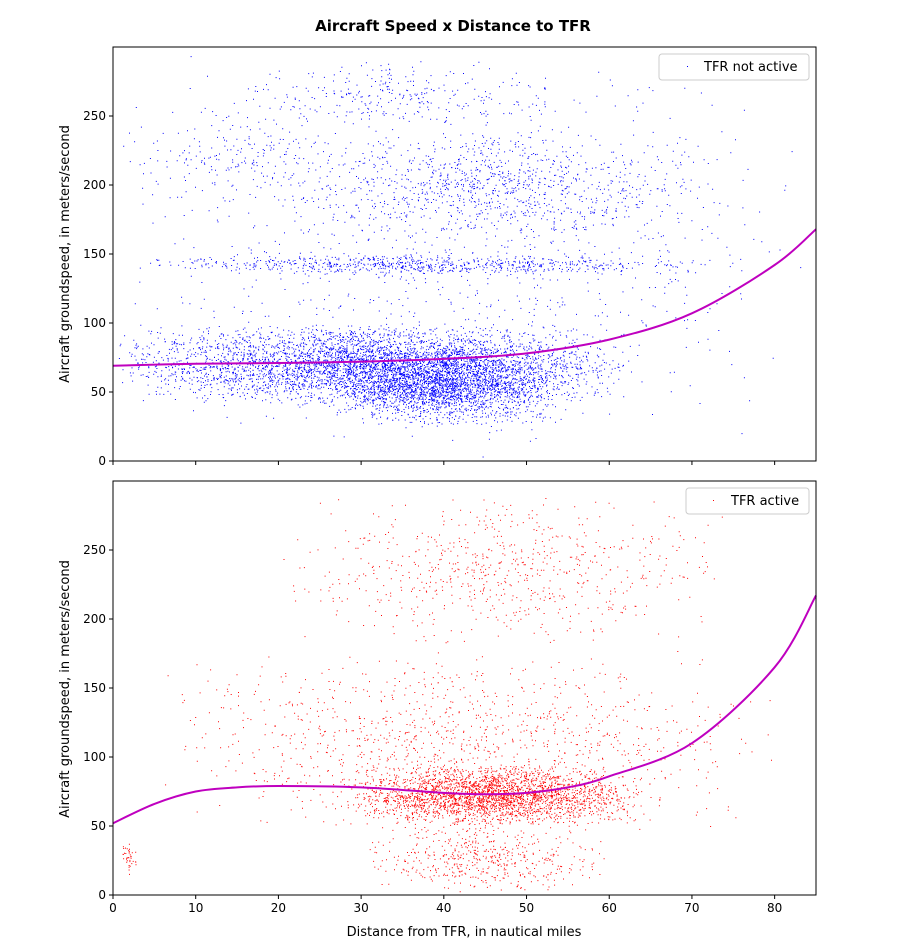 The height and width of the screenshot is (952, 907). Describe the element at coordinates (444, 463) in the screenshot. I see `top-x-axis` at that location.